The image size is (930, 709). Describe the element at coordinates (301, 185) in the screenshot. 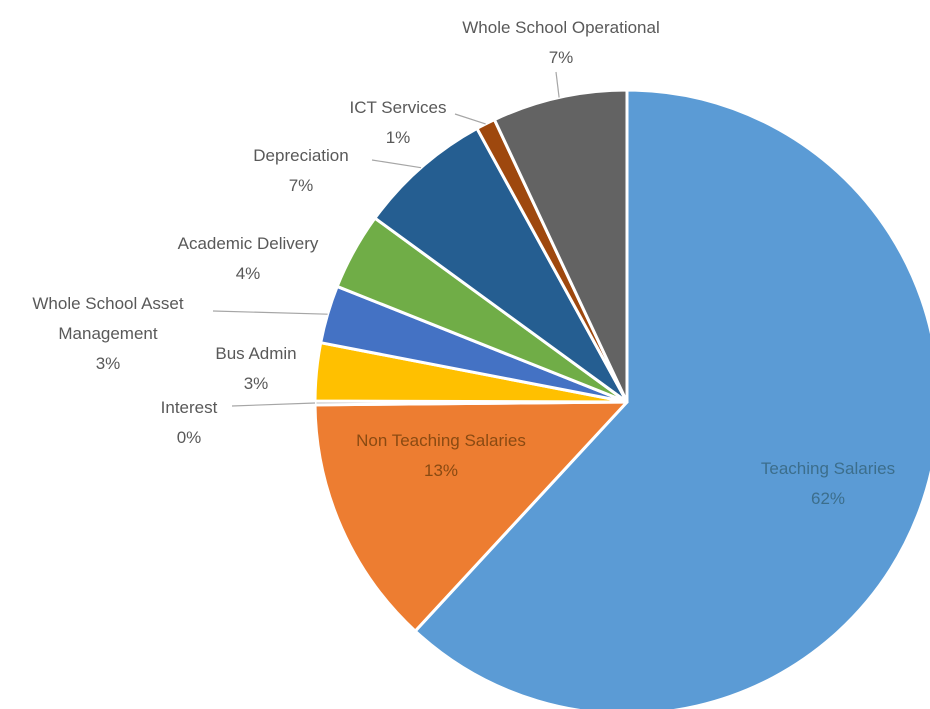

I see `pct-depreciation: 7%` at that location.